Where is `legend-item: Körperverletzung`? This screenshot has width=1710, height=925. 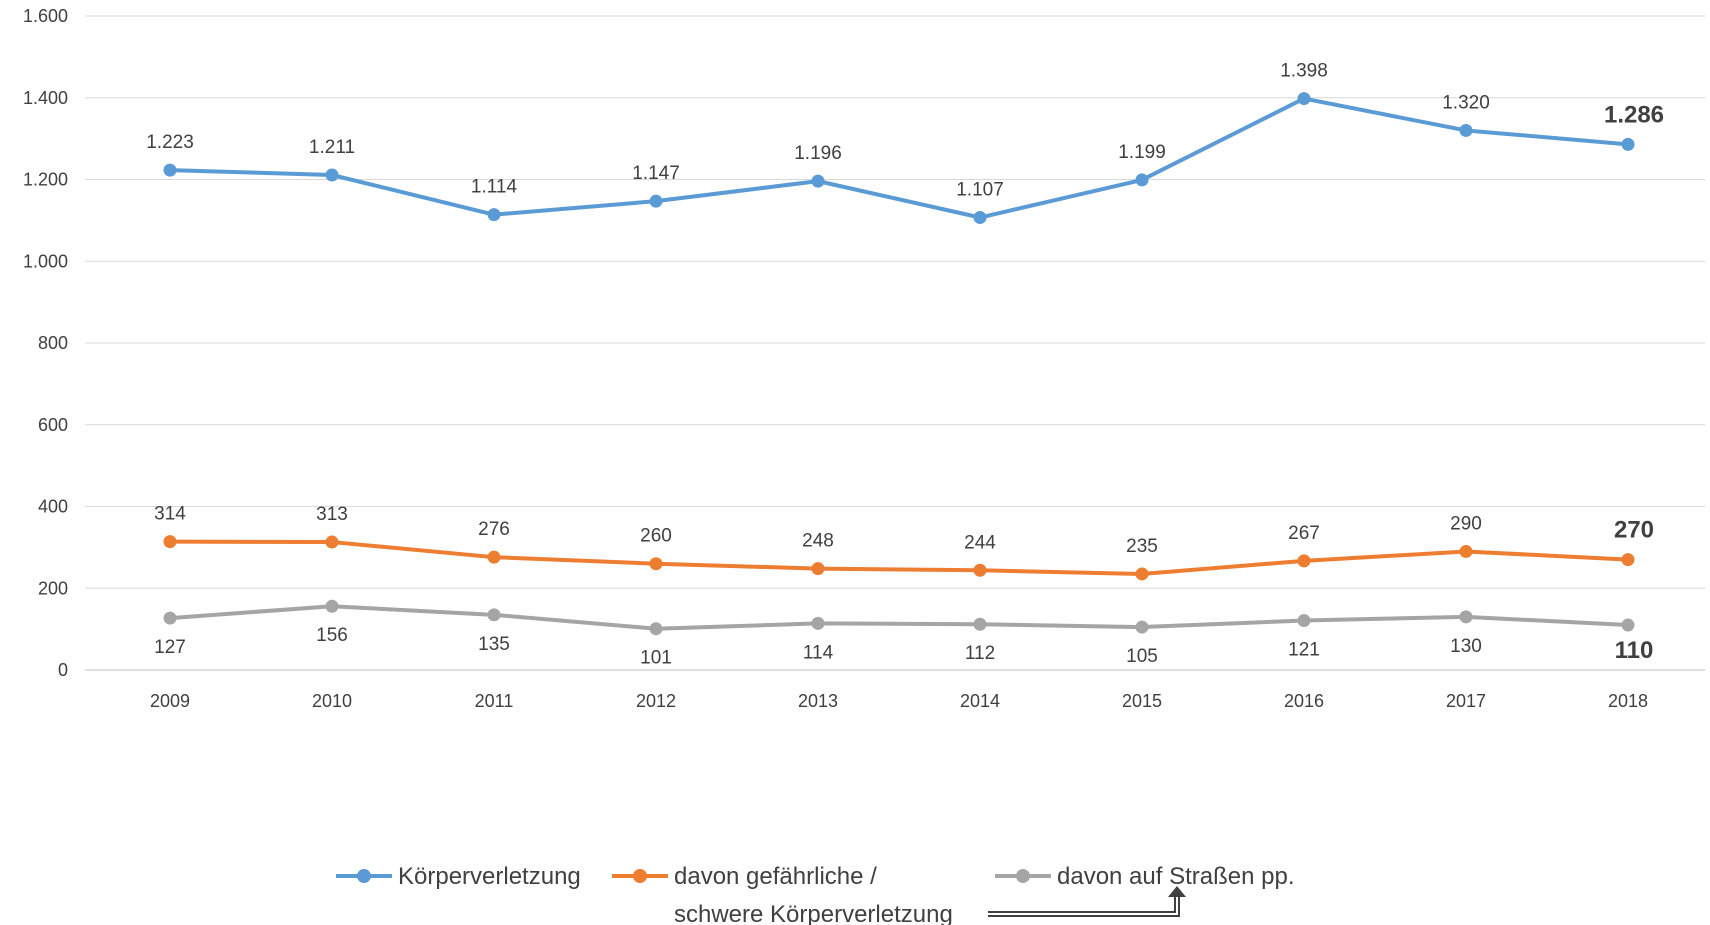
legend-item: Körperverletzung is located at coordinates (458, 876).